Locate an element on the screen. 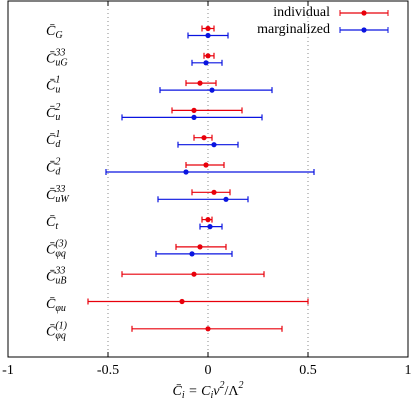 This screenshot has width=415, height=404. y-tick-label: C̄d2 is located at coordinates (53, 167).